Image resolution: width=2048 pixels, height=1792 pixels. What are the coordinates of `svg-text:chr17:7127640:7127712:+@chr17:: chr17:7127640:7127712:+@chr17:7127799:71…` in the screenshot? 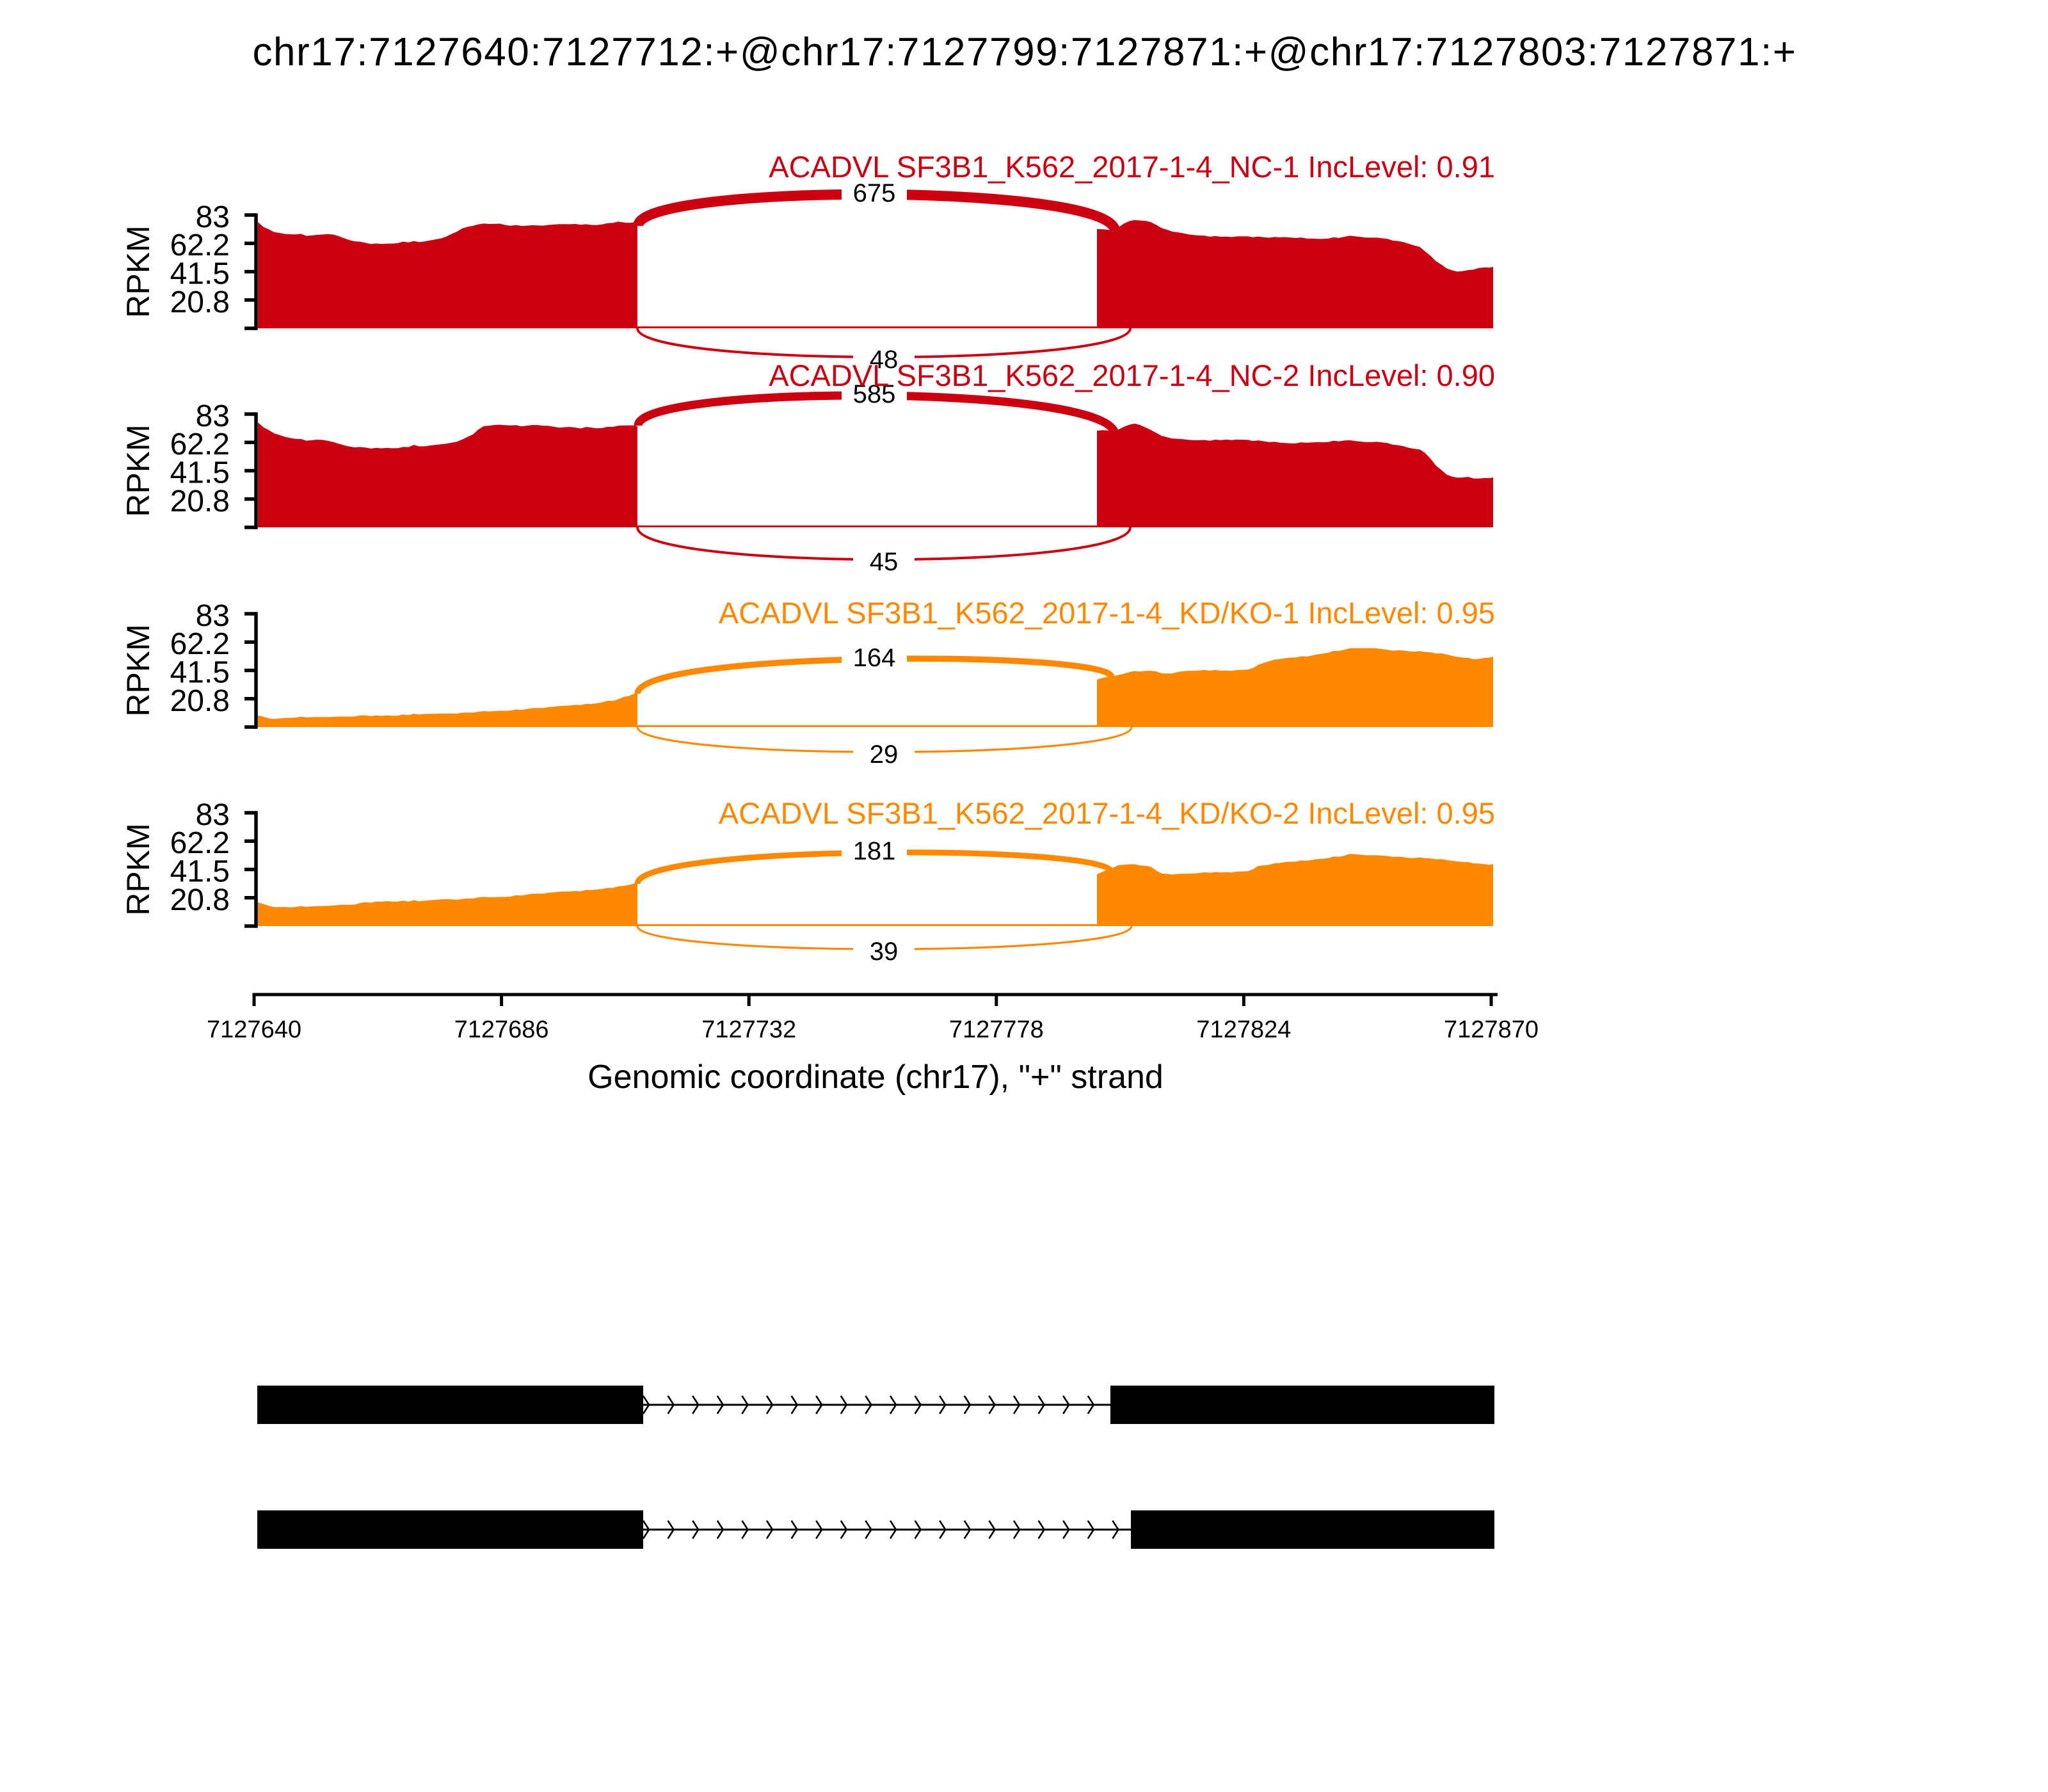 It's located at (1024, 52).